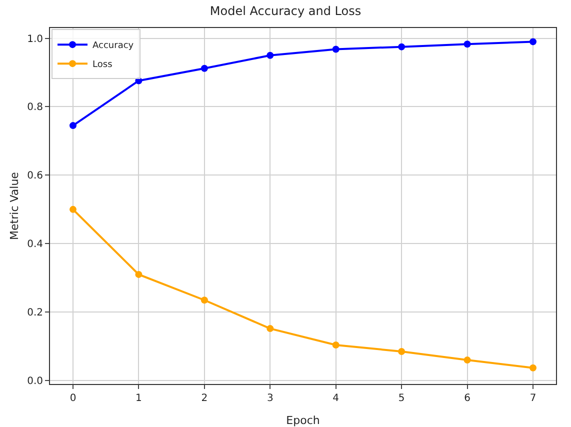 The height and width of the screenshot is (427, 571). What do you see at coordinates (35, 176) in the screenshot?
I see `y-tick-label: 0.6` at bounding box center [35, 176].